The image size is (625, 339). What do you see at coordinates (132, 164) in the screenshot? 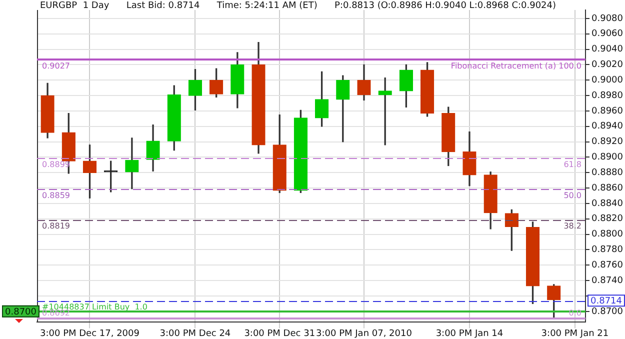
I see `candlestick` at bounding box center [132, 164].